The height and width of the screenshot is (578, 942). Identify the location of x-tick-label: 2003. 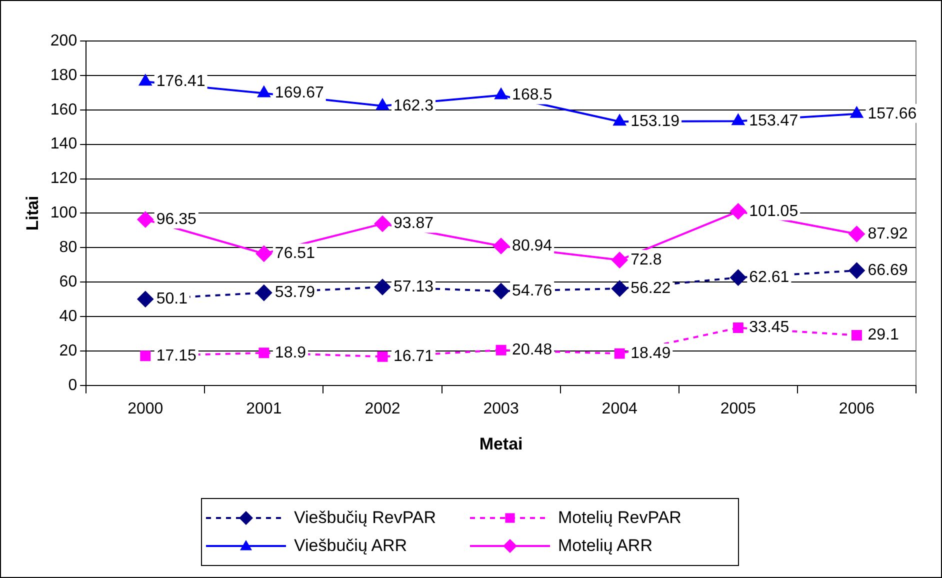
(501, 409).